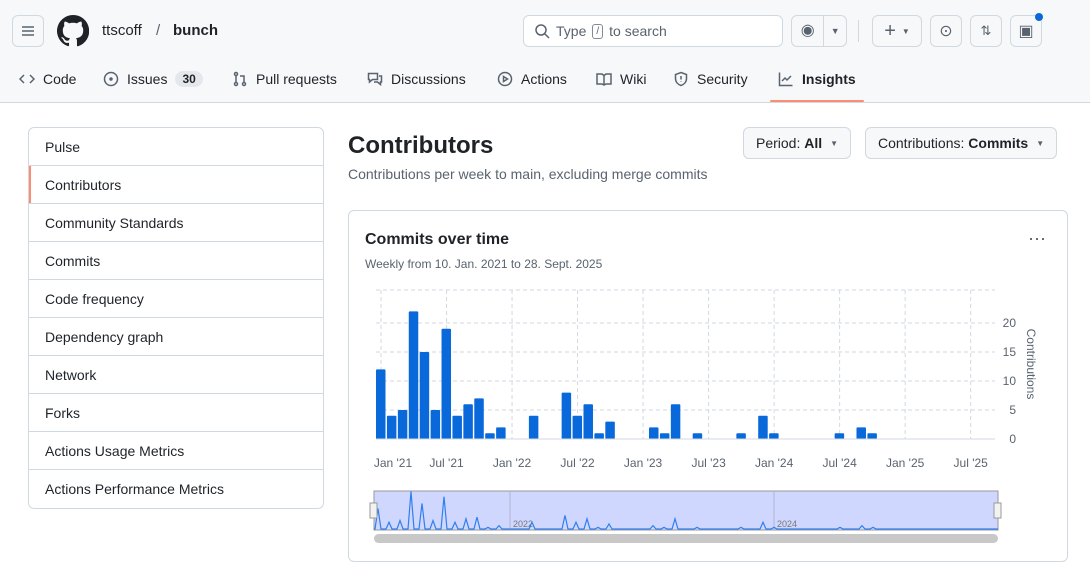 The image size is (1090, 564). I want to click on search-input: Type / to search, so click(653, 31).